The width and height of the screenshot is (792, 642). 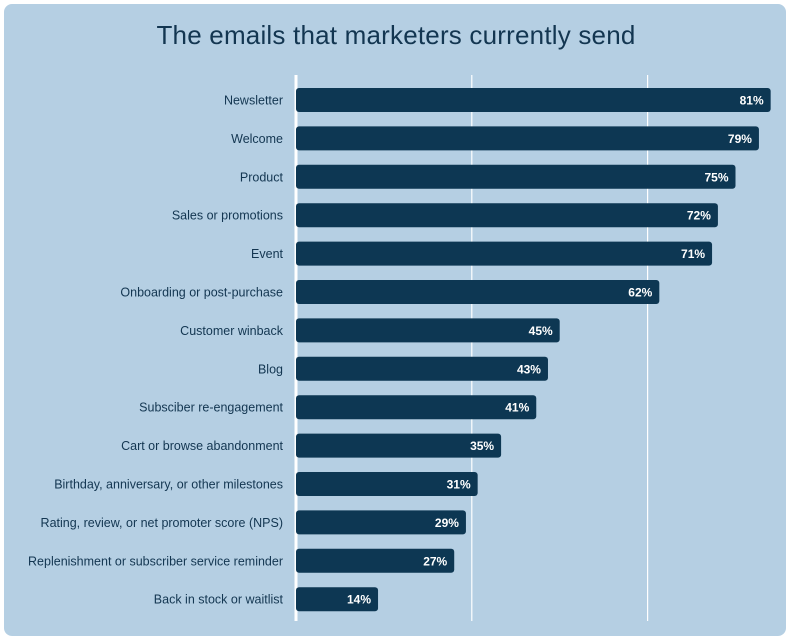 I want to click on value-label: 29%, so click(x=447, y=523).